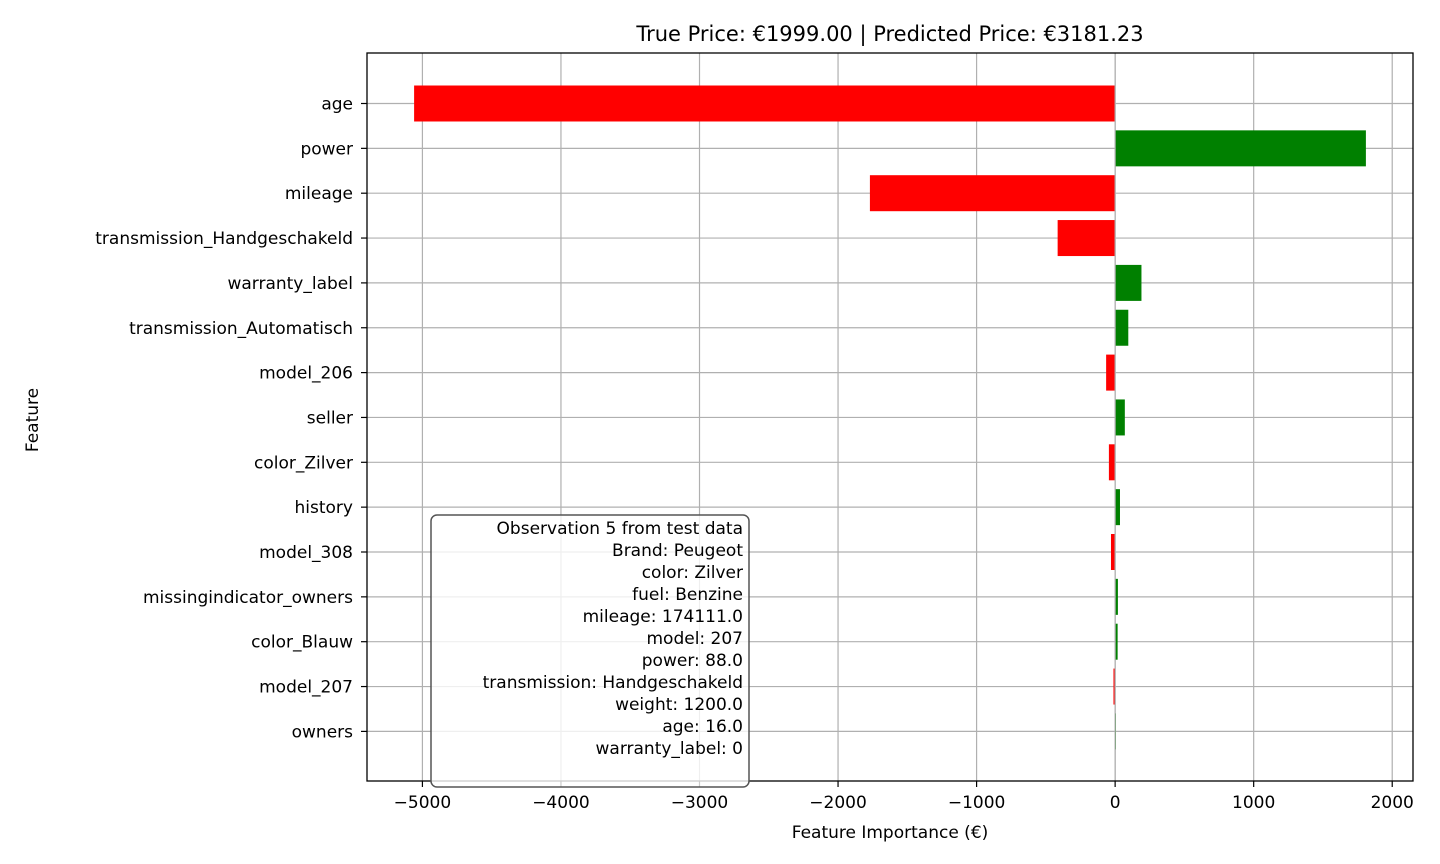 The height and width of the screenshot is (864, 1440). Describe the element at coordinates (224, 239) in the screenshot. I see `y-tick-label: transmission_Handgeschakeld` at that location.